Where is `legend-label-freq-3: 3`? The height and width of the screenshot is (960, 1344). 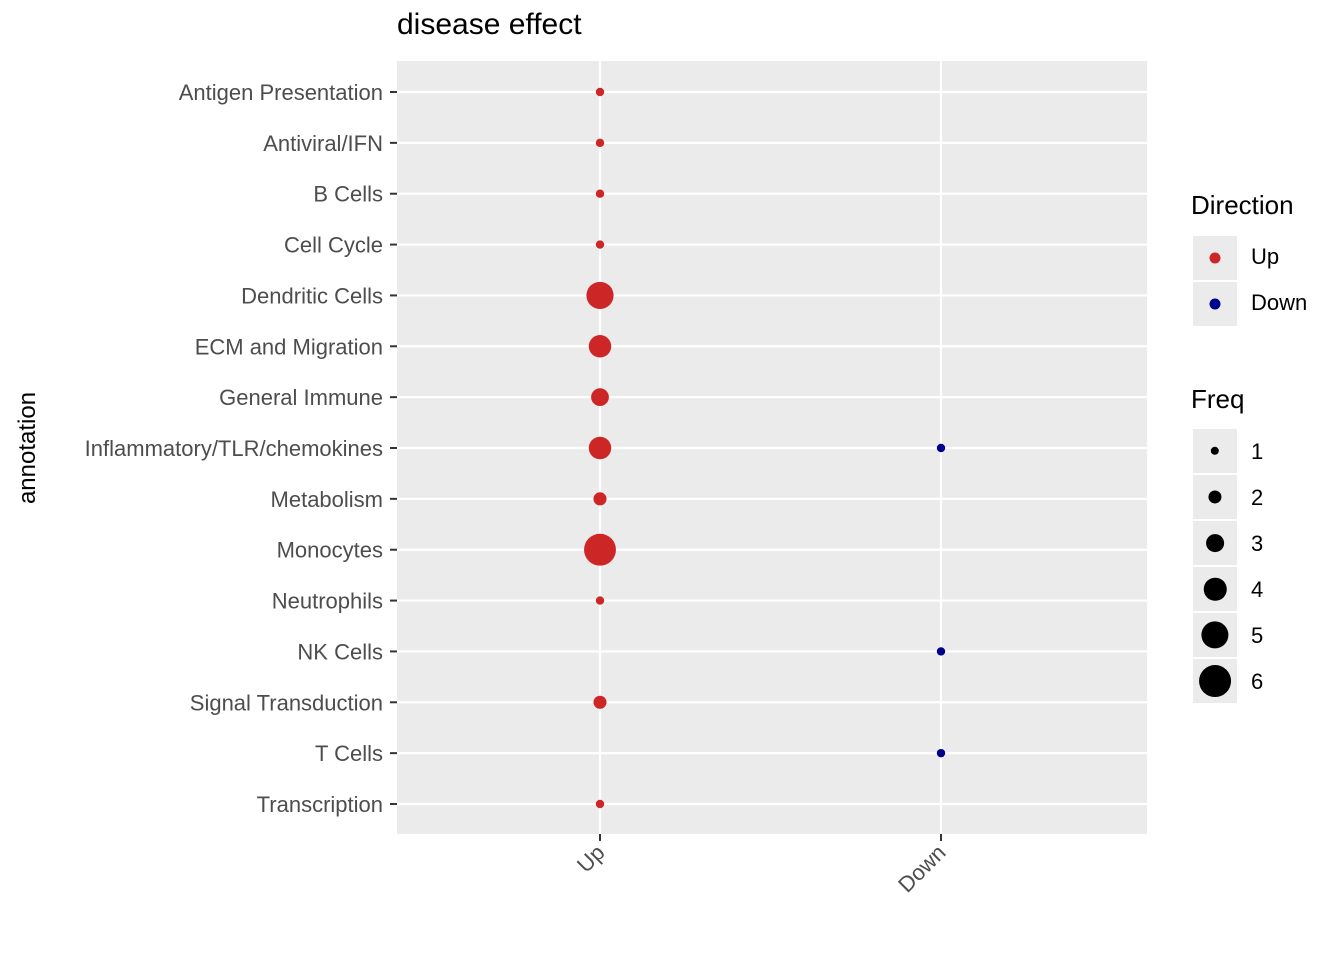 legend-label-freq-3: 3 is located at coordinates (1257, 543).